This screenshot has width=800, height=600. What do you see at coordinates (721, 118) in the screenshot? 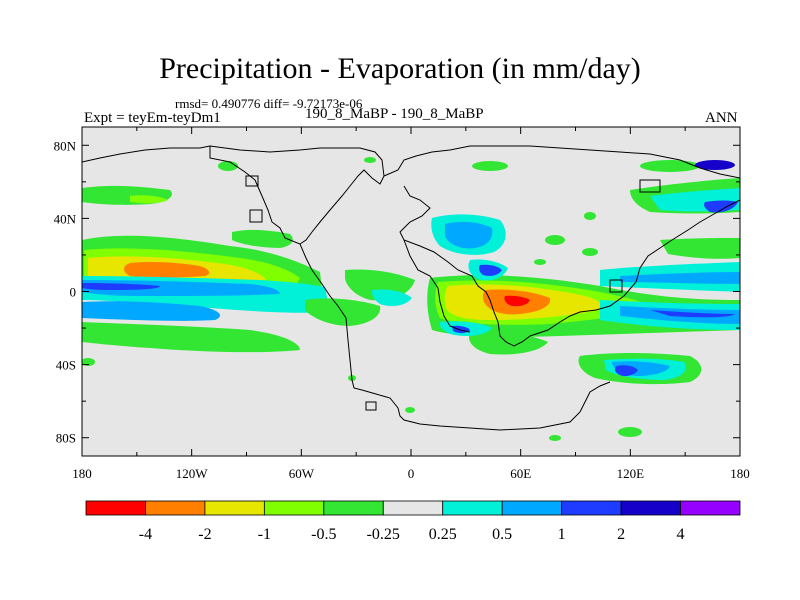
I see `season-label: ANN` at bounding box center [721, 118].